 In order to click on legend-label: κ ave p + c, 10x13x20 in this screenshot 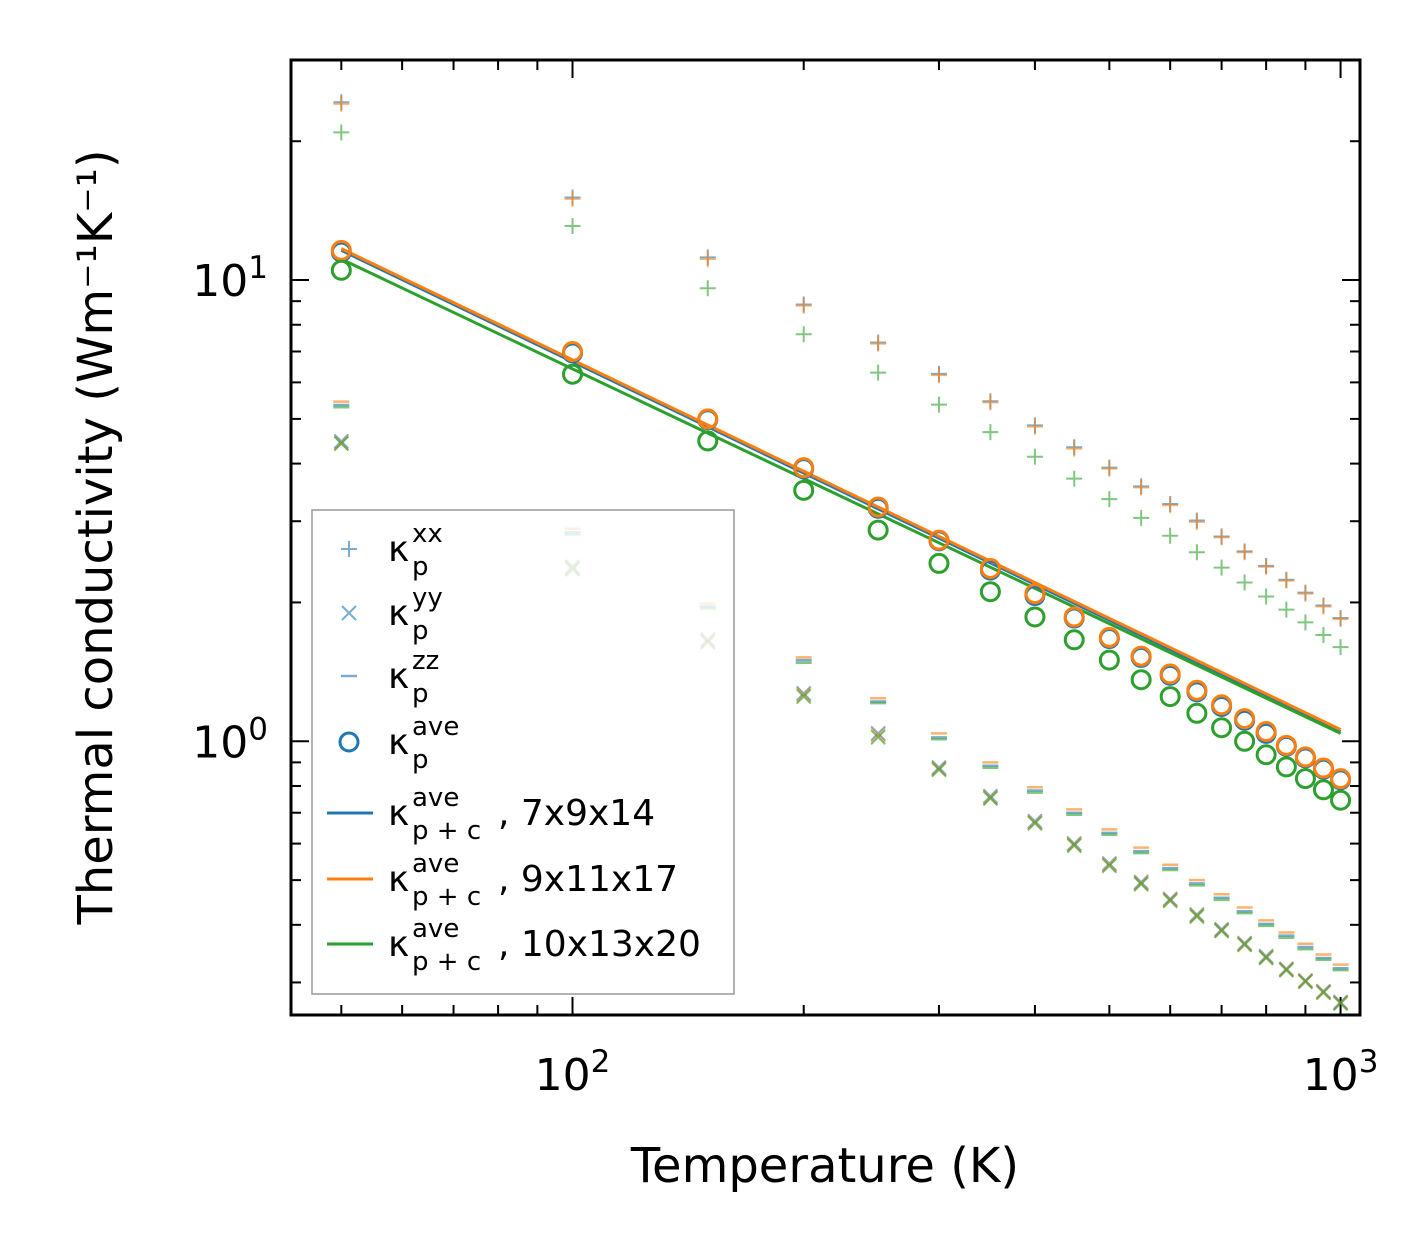, I will do `click(544, 945)`.